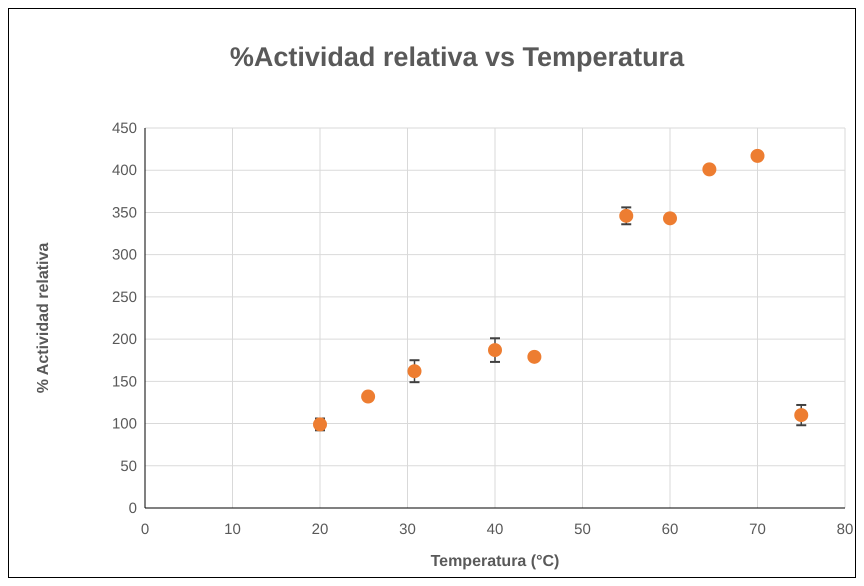 This screenshot has height=586, width=864. What do you see at coordinates (124, 171) in the screenshot?
I see `y-tick-label: 400` at bounding box center [124, 171].